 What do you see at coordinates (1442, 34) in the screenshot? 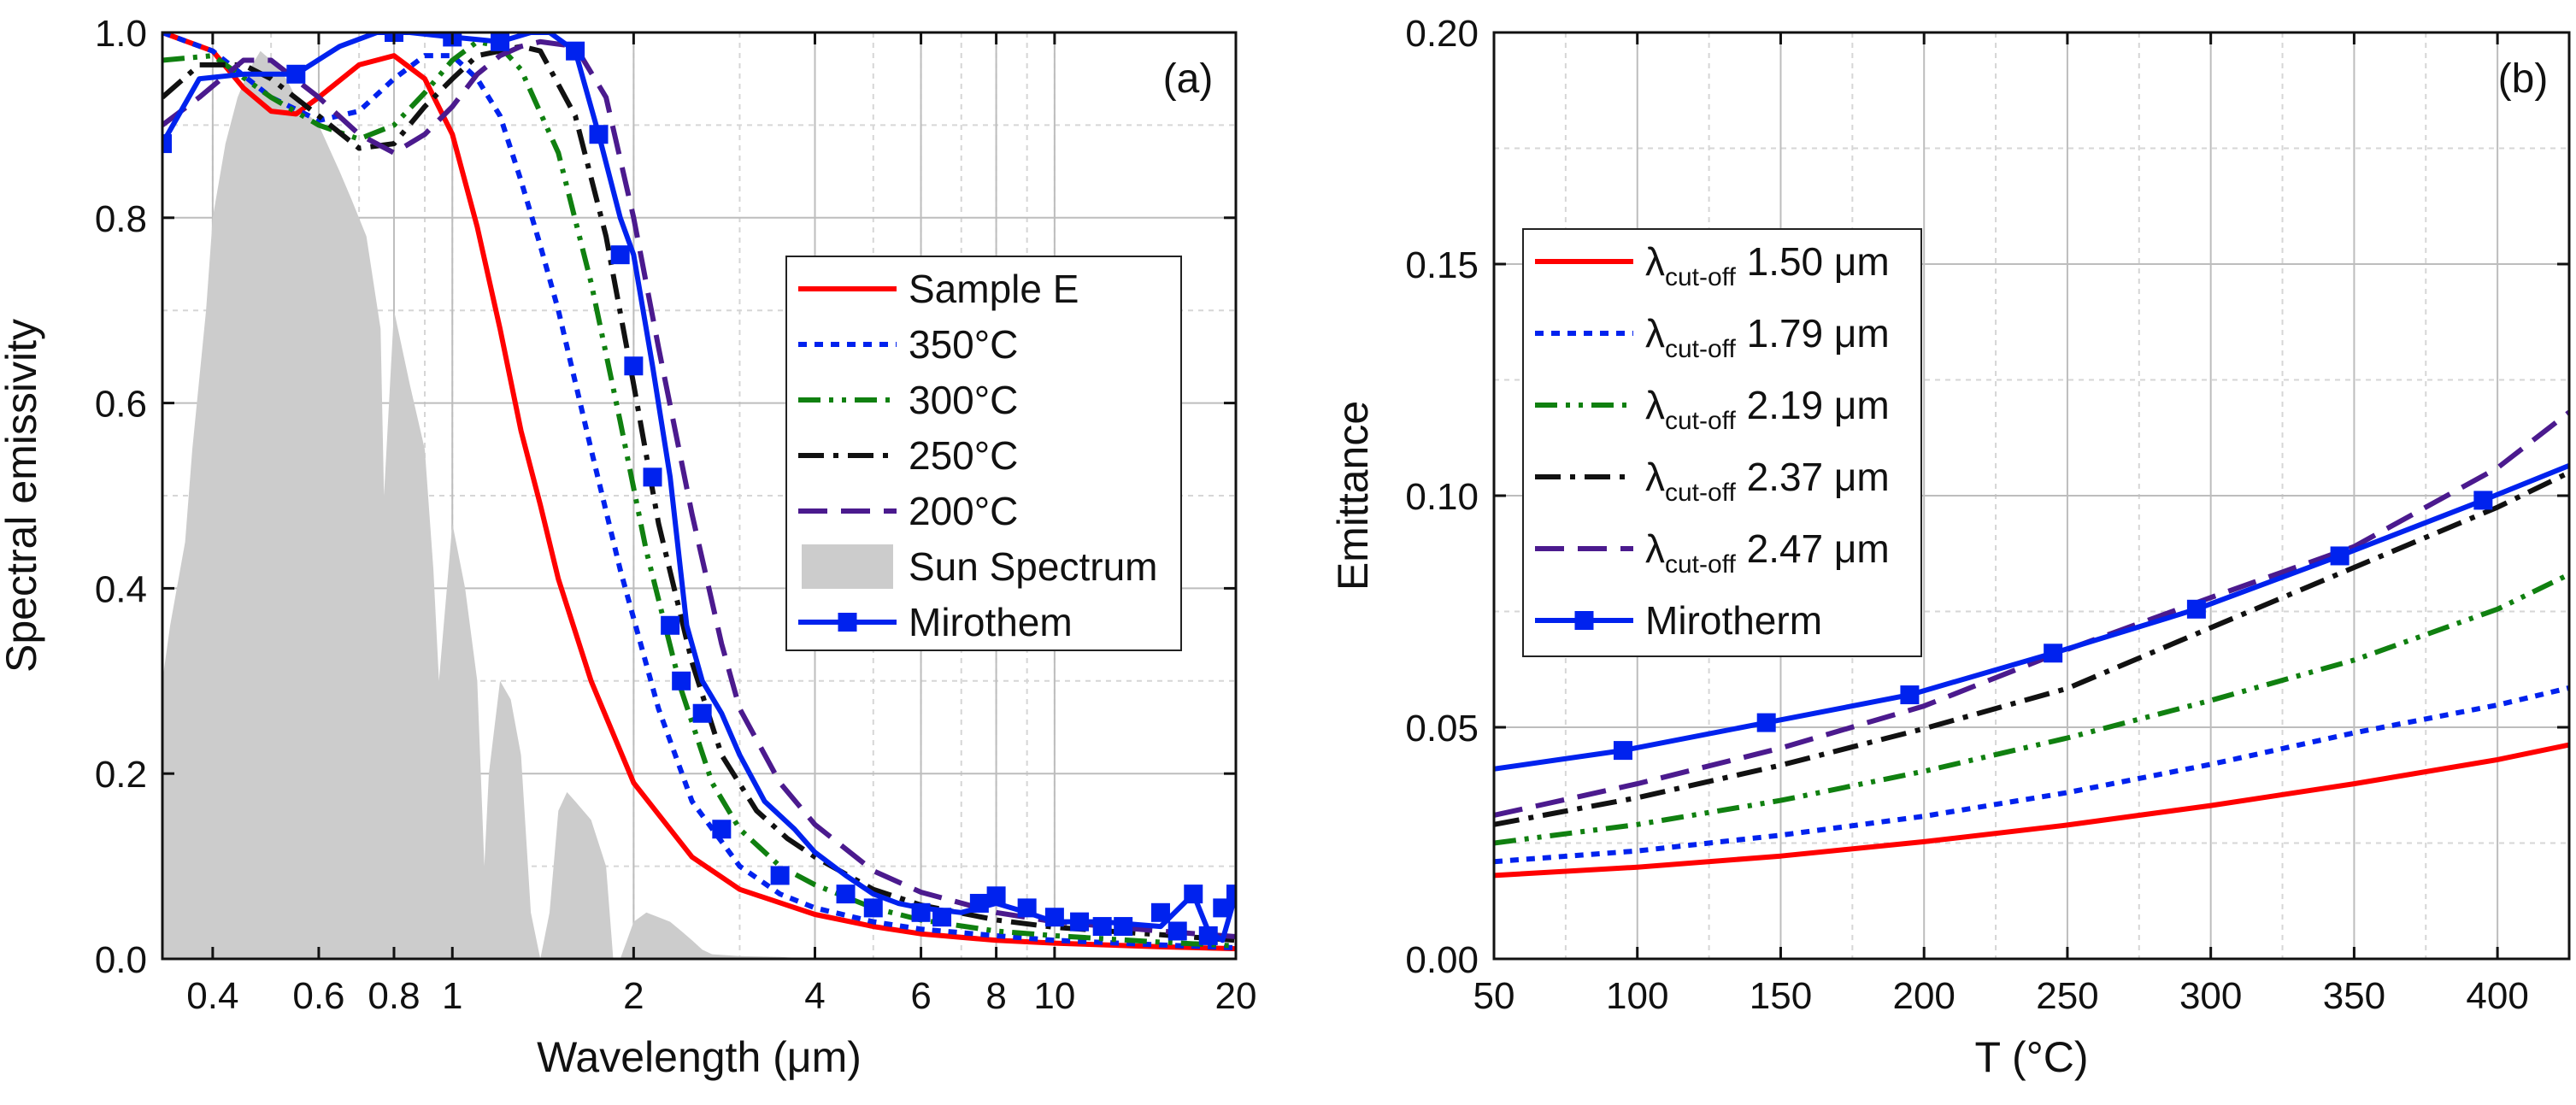
I see `y-tick-label: 0.20` at bounding box center [1442, 34].